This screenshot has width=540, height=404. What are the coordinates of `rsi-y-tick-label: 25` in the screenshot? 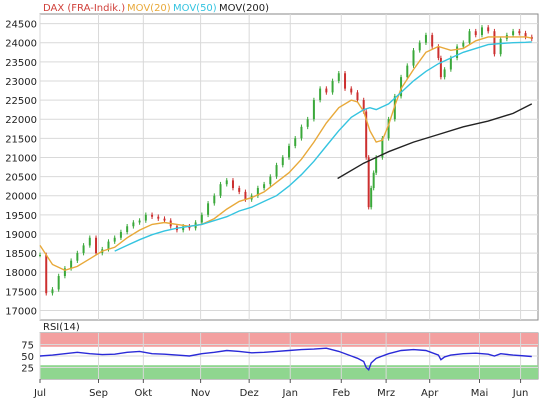 It's located at (27, 369).